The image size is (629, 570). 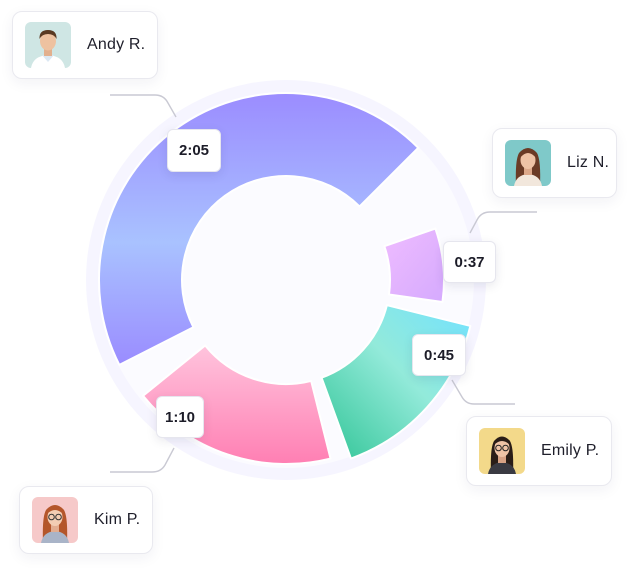 I want to click on person-name-andy: Andy R., so click(x=116, y=44).